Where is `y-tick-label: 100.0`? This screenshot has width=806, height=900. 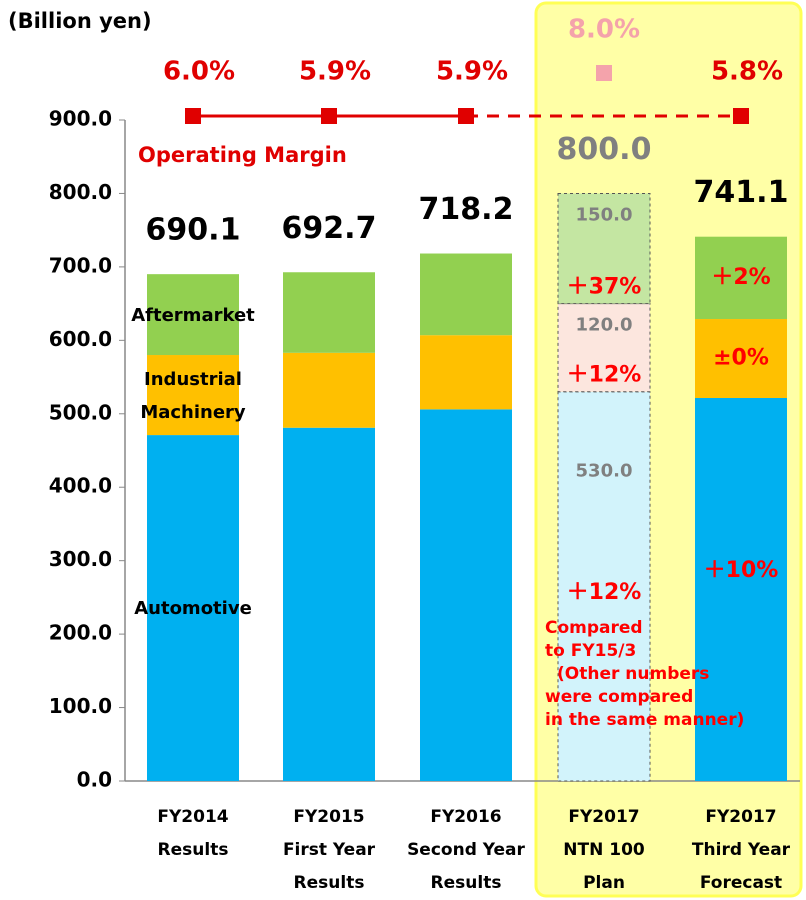 y-tick-label: 100.0 is located at coordinates (80, 706).